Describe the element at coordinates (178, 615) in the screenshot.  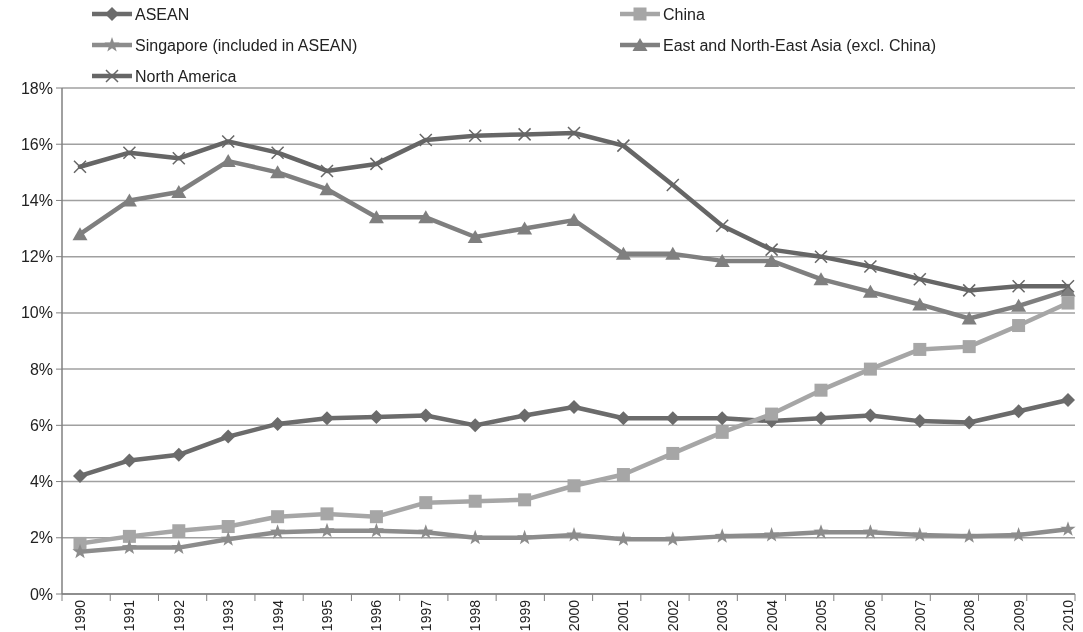
I see `x-tick-label: 1992` at that location.